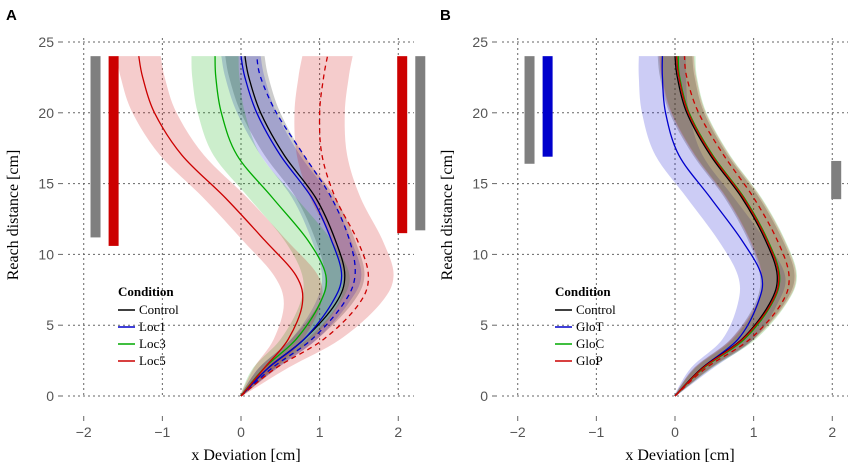 The image size is (850, 465). What do you see at coordinates (291, 226) in the screenshot?
I see `series-line-loc1` at bounding box center [291, 226].